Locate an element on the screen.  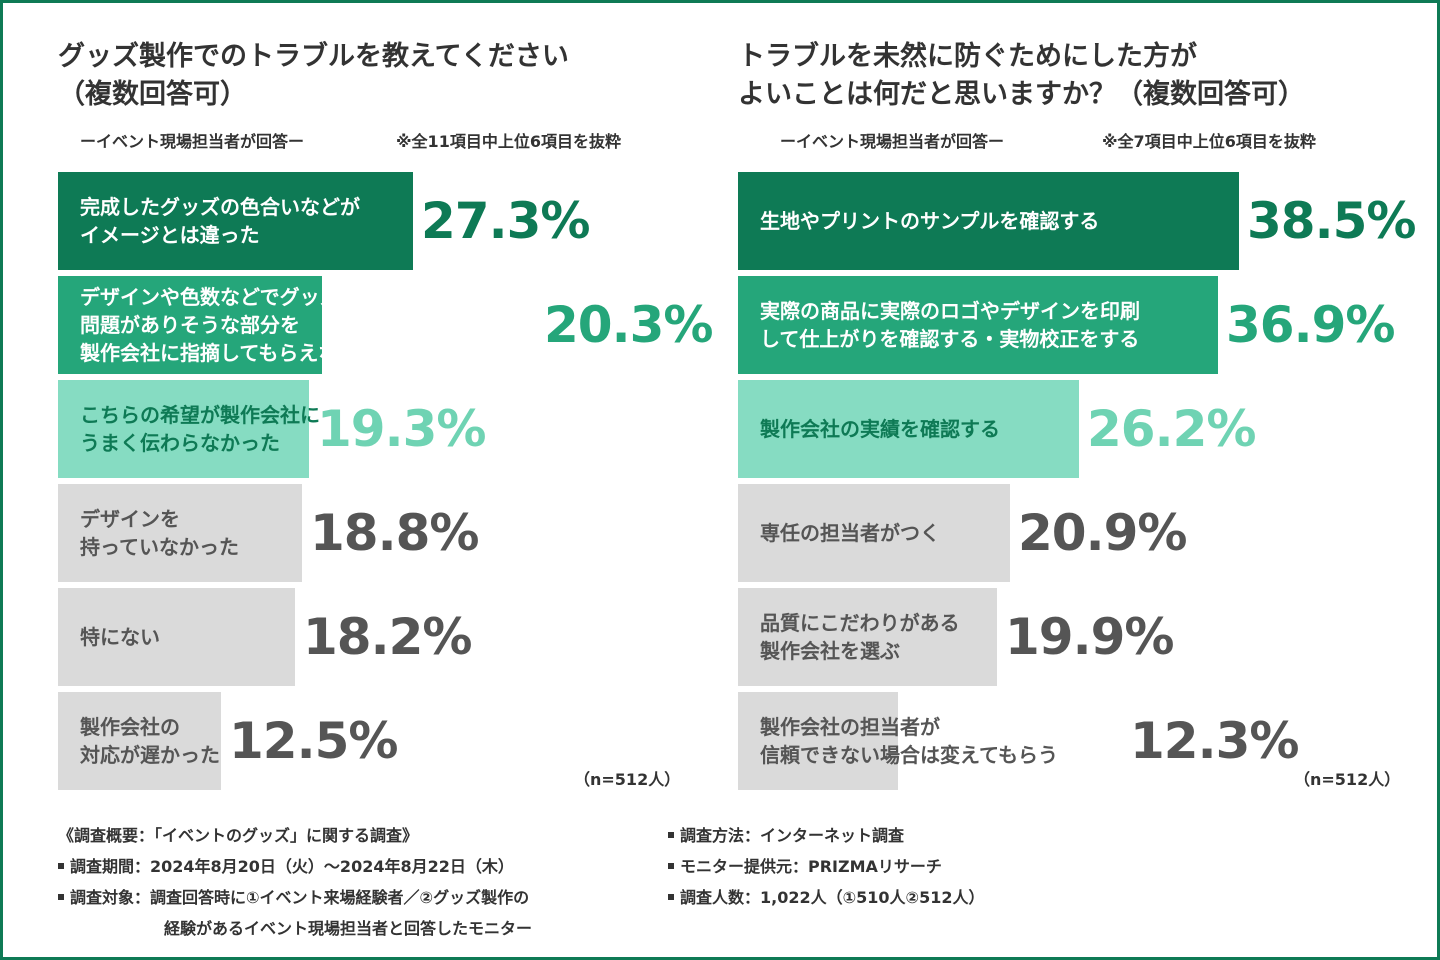
bar-label-line: こちらの希望が製作会社に is located at coordinates (200, 415).